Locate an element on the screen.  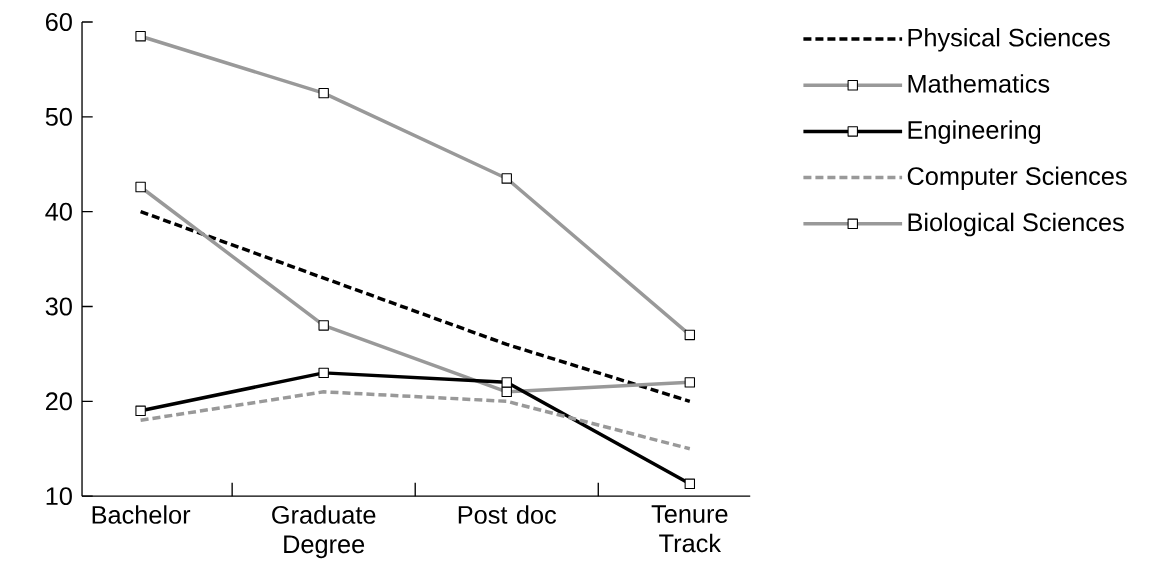
x-tick-label: Graduate Degree is located at coordinates (324, 532).